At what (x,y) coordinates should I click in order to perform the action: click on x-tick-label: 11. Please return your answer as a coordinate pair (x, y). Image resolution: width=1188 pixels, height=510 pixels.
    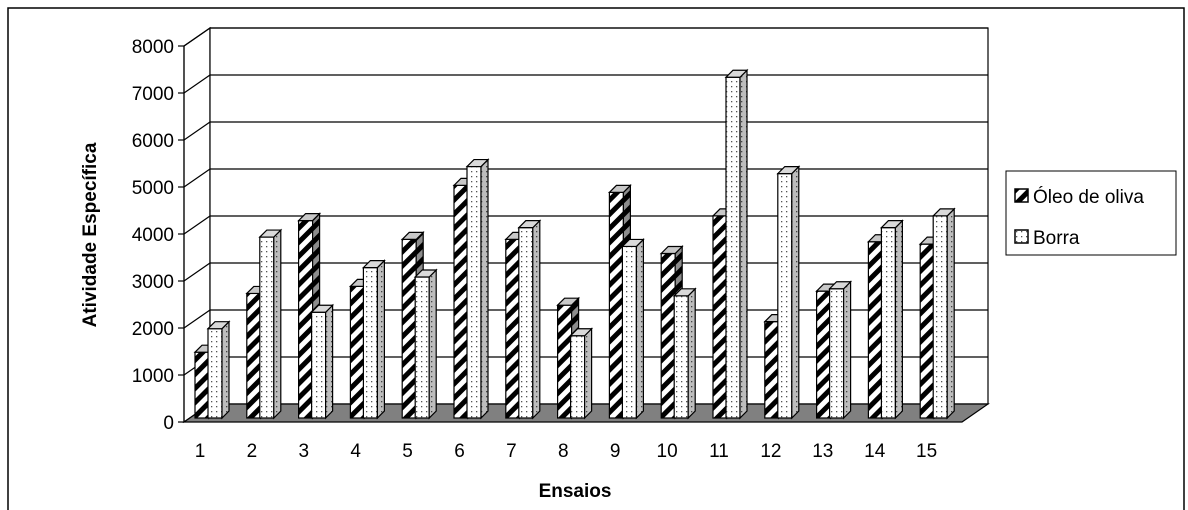
    Looking at the image, I should click on (719, 451).